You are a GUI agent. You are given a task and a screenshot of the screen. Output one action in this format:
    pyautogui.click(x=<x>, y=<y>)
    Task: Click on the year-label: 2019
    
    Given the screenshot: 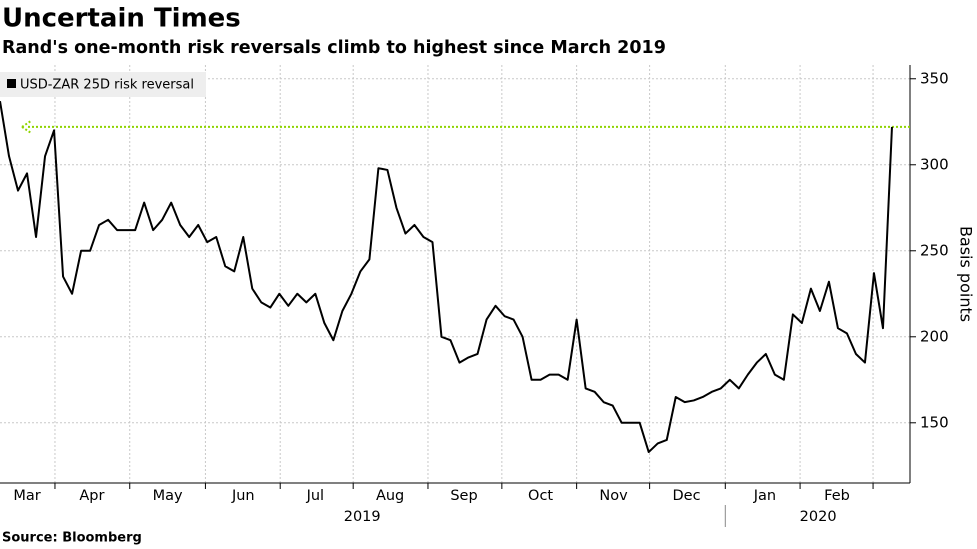 What is the action you would take?
    pyautogui.click(x=362, y=517)
    